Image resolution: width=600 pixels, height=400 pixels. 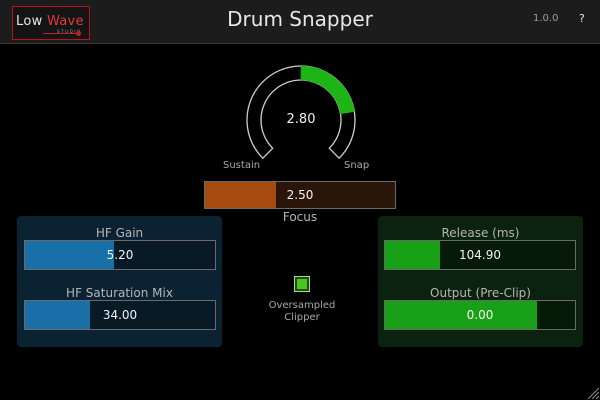 What do you see at coordinates (546, 18) in the screenshot?
I see `version-label: 1.0.0` at bounding box center [546, 18].